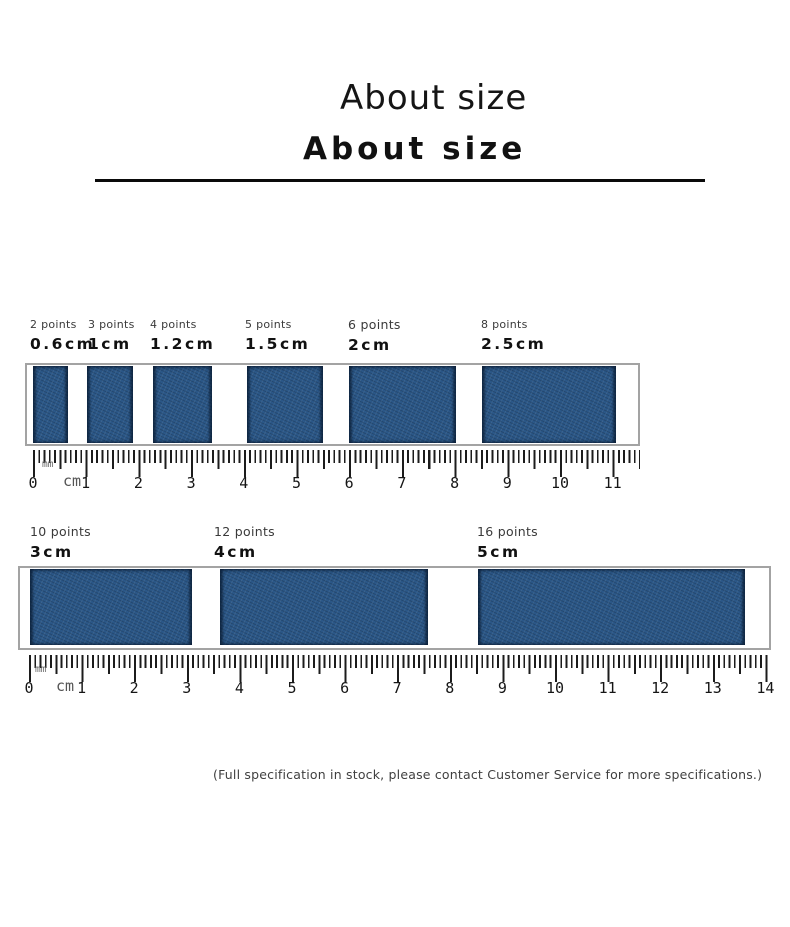 This screenshot has height=927, width=790. Describe the element at coordinates (244, 542) in the screenshot. I see `size-label: 12 points 4cm` at that location.